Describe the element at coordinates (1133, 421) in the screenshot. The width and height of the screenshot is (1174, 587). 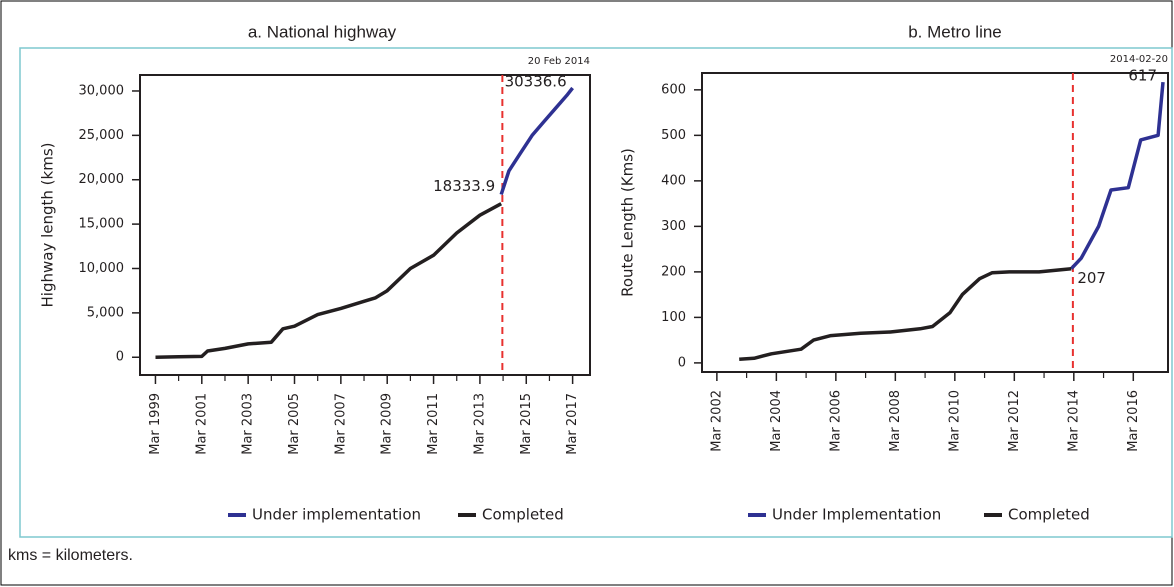
I see `x-tick-label: Mar 2016` at that location.